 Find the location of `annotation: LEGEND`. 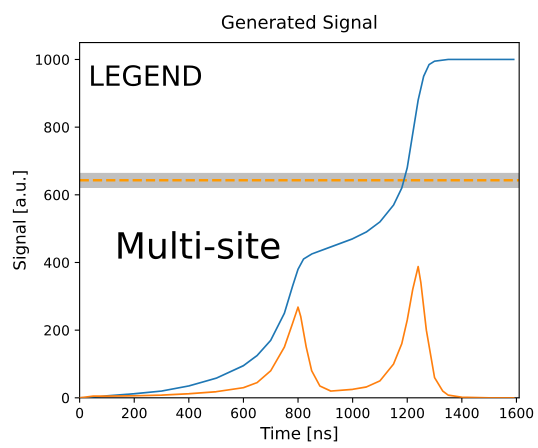

annotation: LEGEND is located at coordinates (146, 75).